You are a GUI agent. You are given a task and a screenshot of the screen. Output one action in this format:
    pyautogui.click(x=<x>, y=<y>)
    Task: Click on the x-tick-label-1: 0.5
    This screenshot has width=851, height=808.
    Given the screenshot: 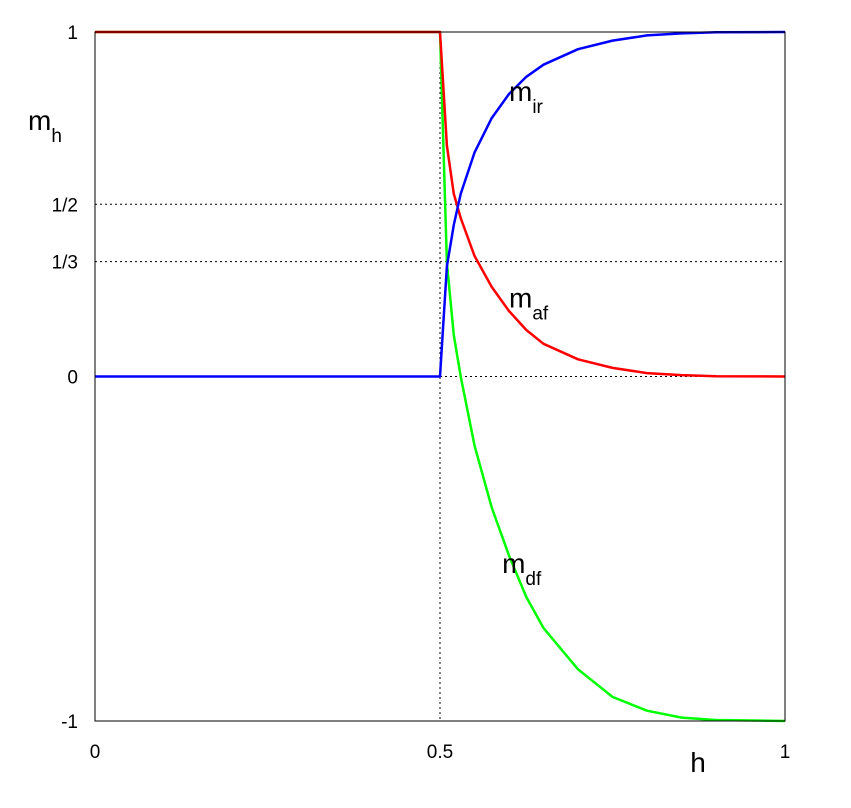 What is the action you would take?
    pyautogui.click(x=440, y=752)
    